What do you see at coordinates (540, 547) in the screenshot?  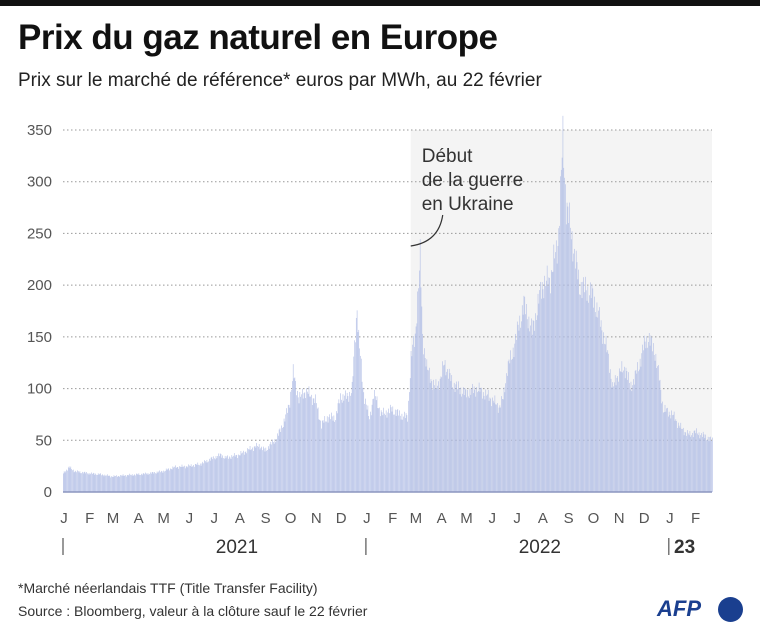 I see `x-year-label: 2022` at bounding box center [540, 547].